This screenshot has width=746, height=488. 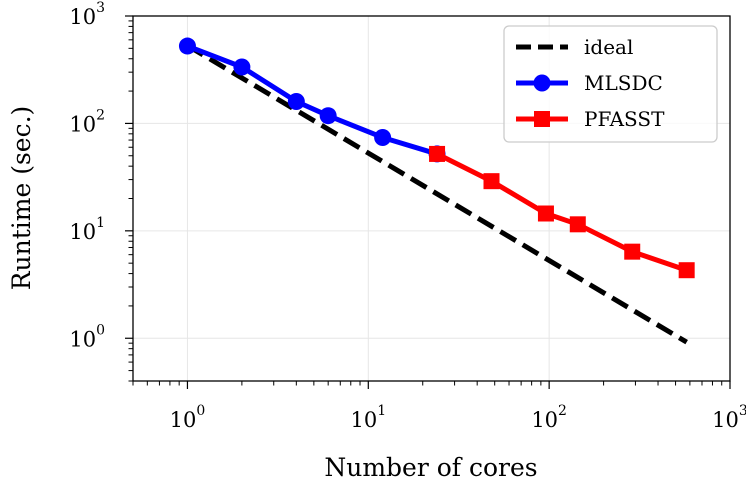 I want to click on y-tick-label: 10⁰, so click(x=87, y=336).